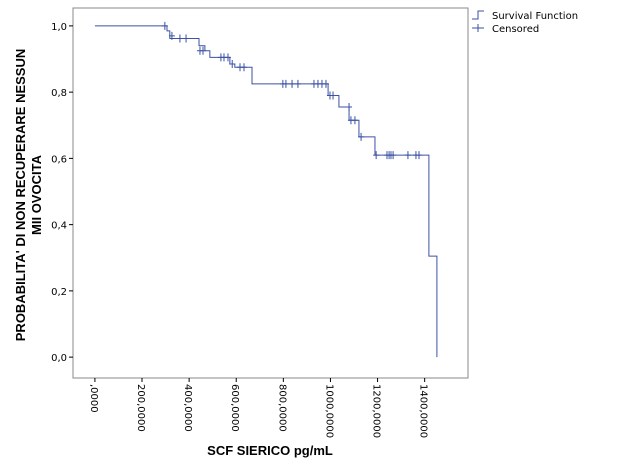 The height and width of the screenshot is (473, 626). What do you see at coordinates (187, 408) in the screenshot?
I see `x-tick-label: 400,0000` at bounding box center [187, 408].